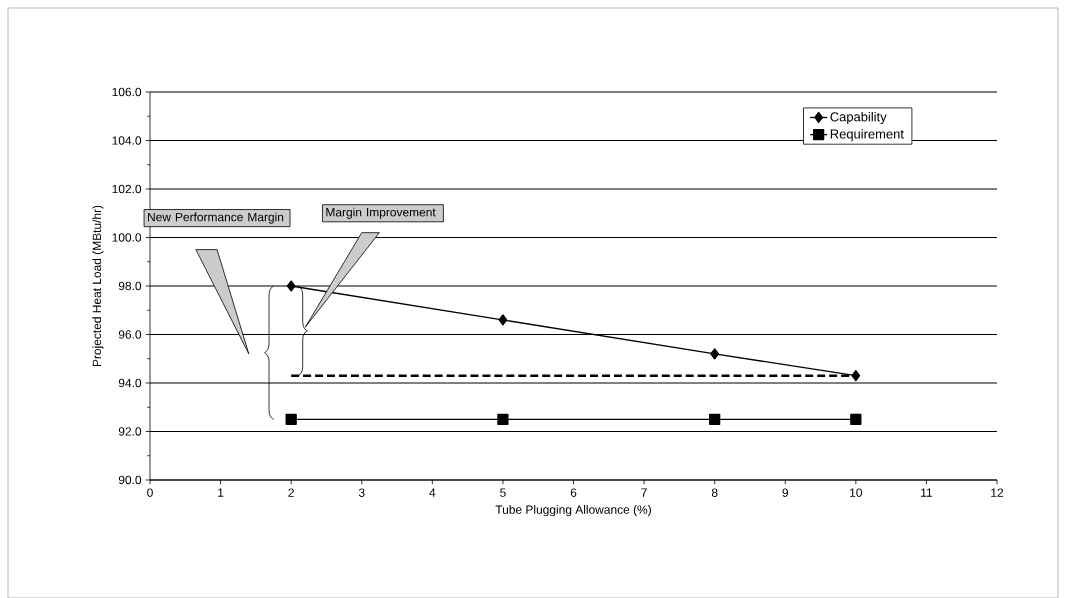 This screenshot has height=598, width=1067. I want to click on annotation: Margin Improvement, so click(381, 213).